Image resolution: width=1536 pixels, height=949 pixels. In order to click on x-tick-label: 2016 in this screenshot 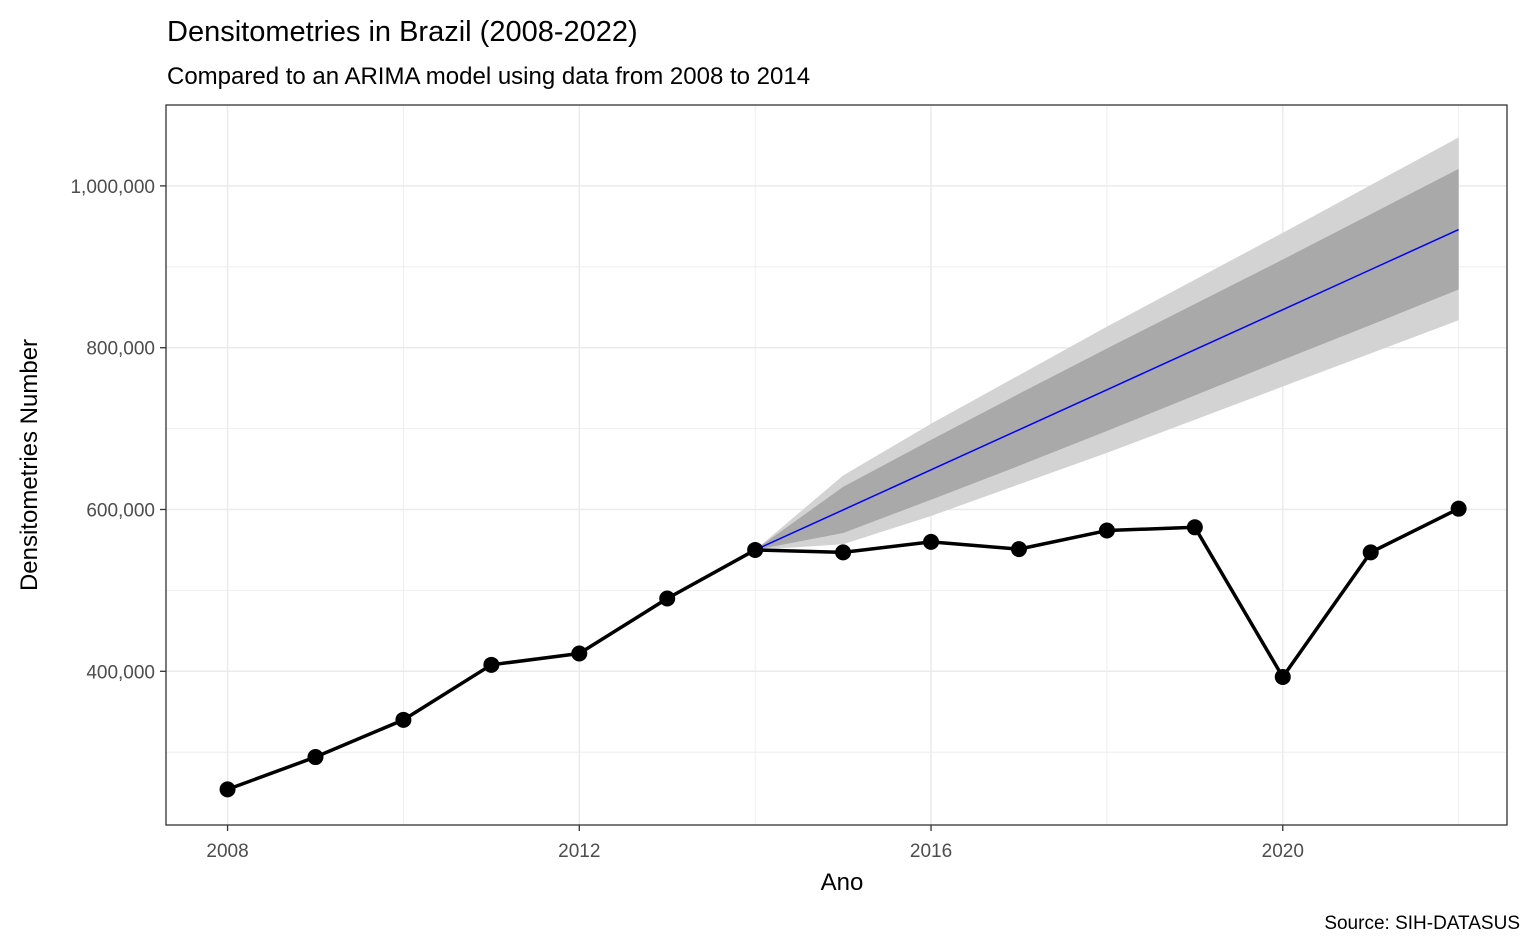, I will do `click(931, 851)`.